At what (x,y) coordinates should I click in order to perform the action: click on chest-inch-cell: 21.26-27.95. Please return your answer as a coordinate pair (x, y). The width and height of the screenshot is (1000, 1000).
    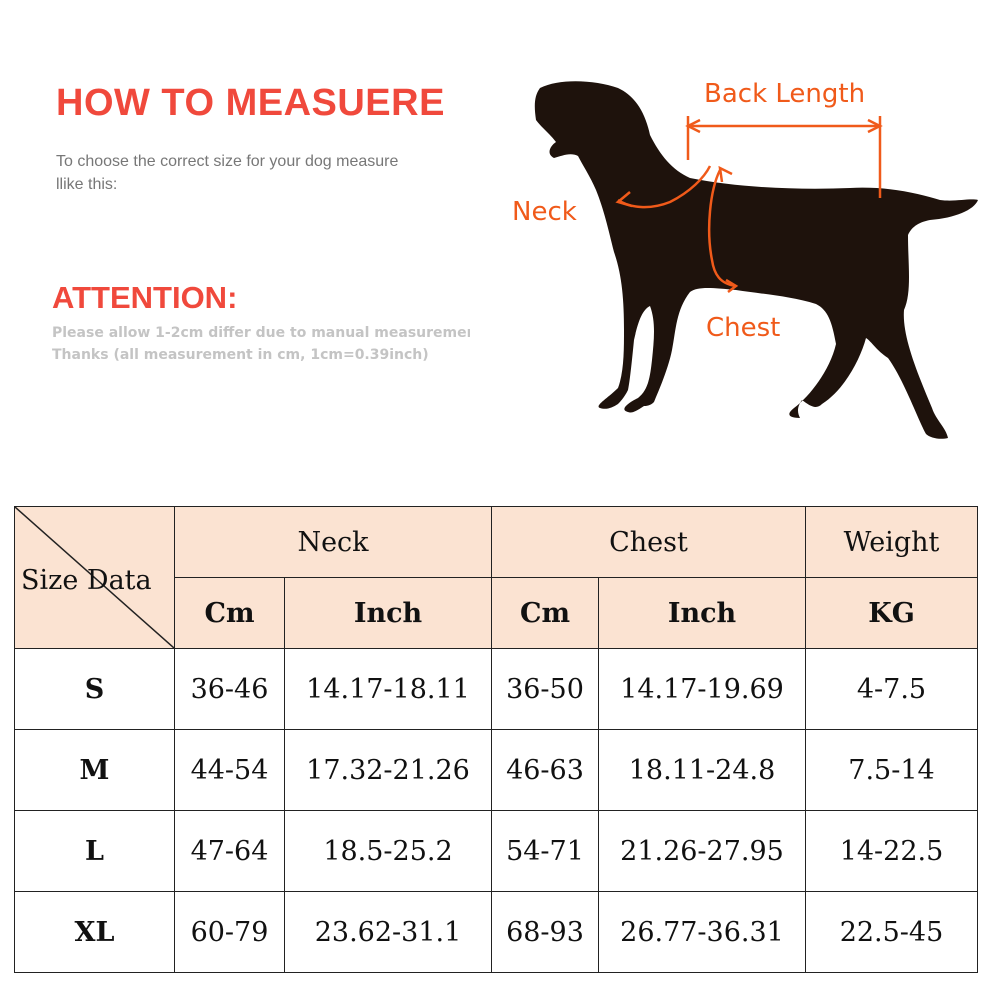
    Looking at the image, I should click on (702, 851).